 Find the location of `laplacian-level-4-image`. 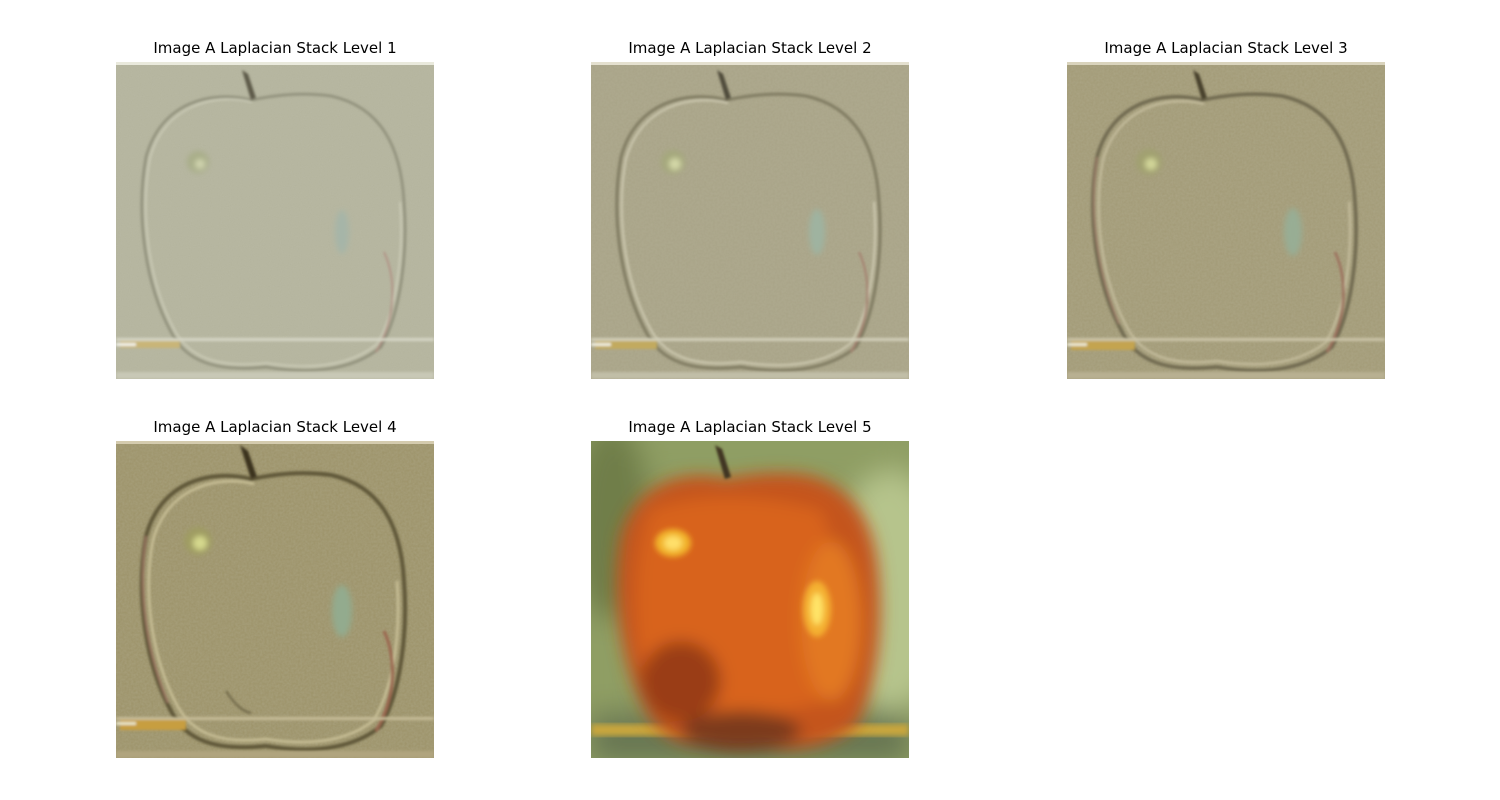

laplacian-level-4-image is located at coordinates (275, 599).